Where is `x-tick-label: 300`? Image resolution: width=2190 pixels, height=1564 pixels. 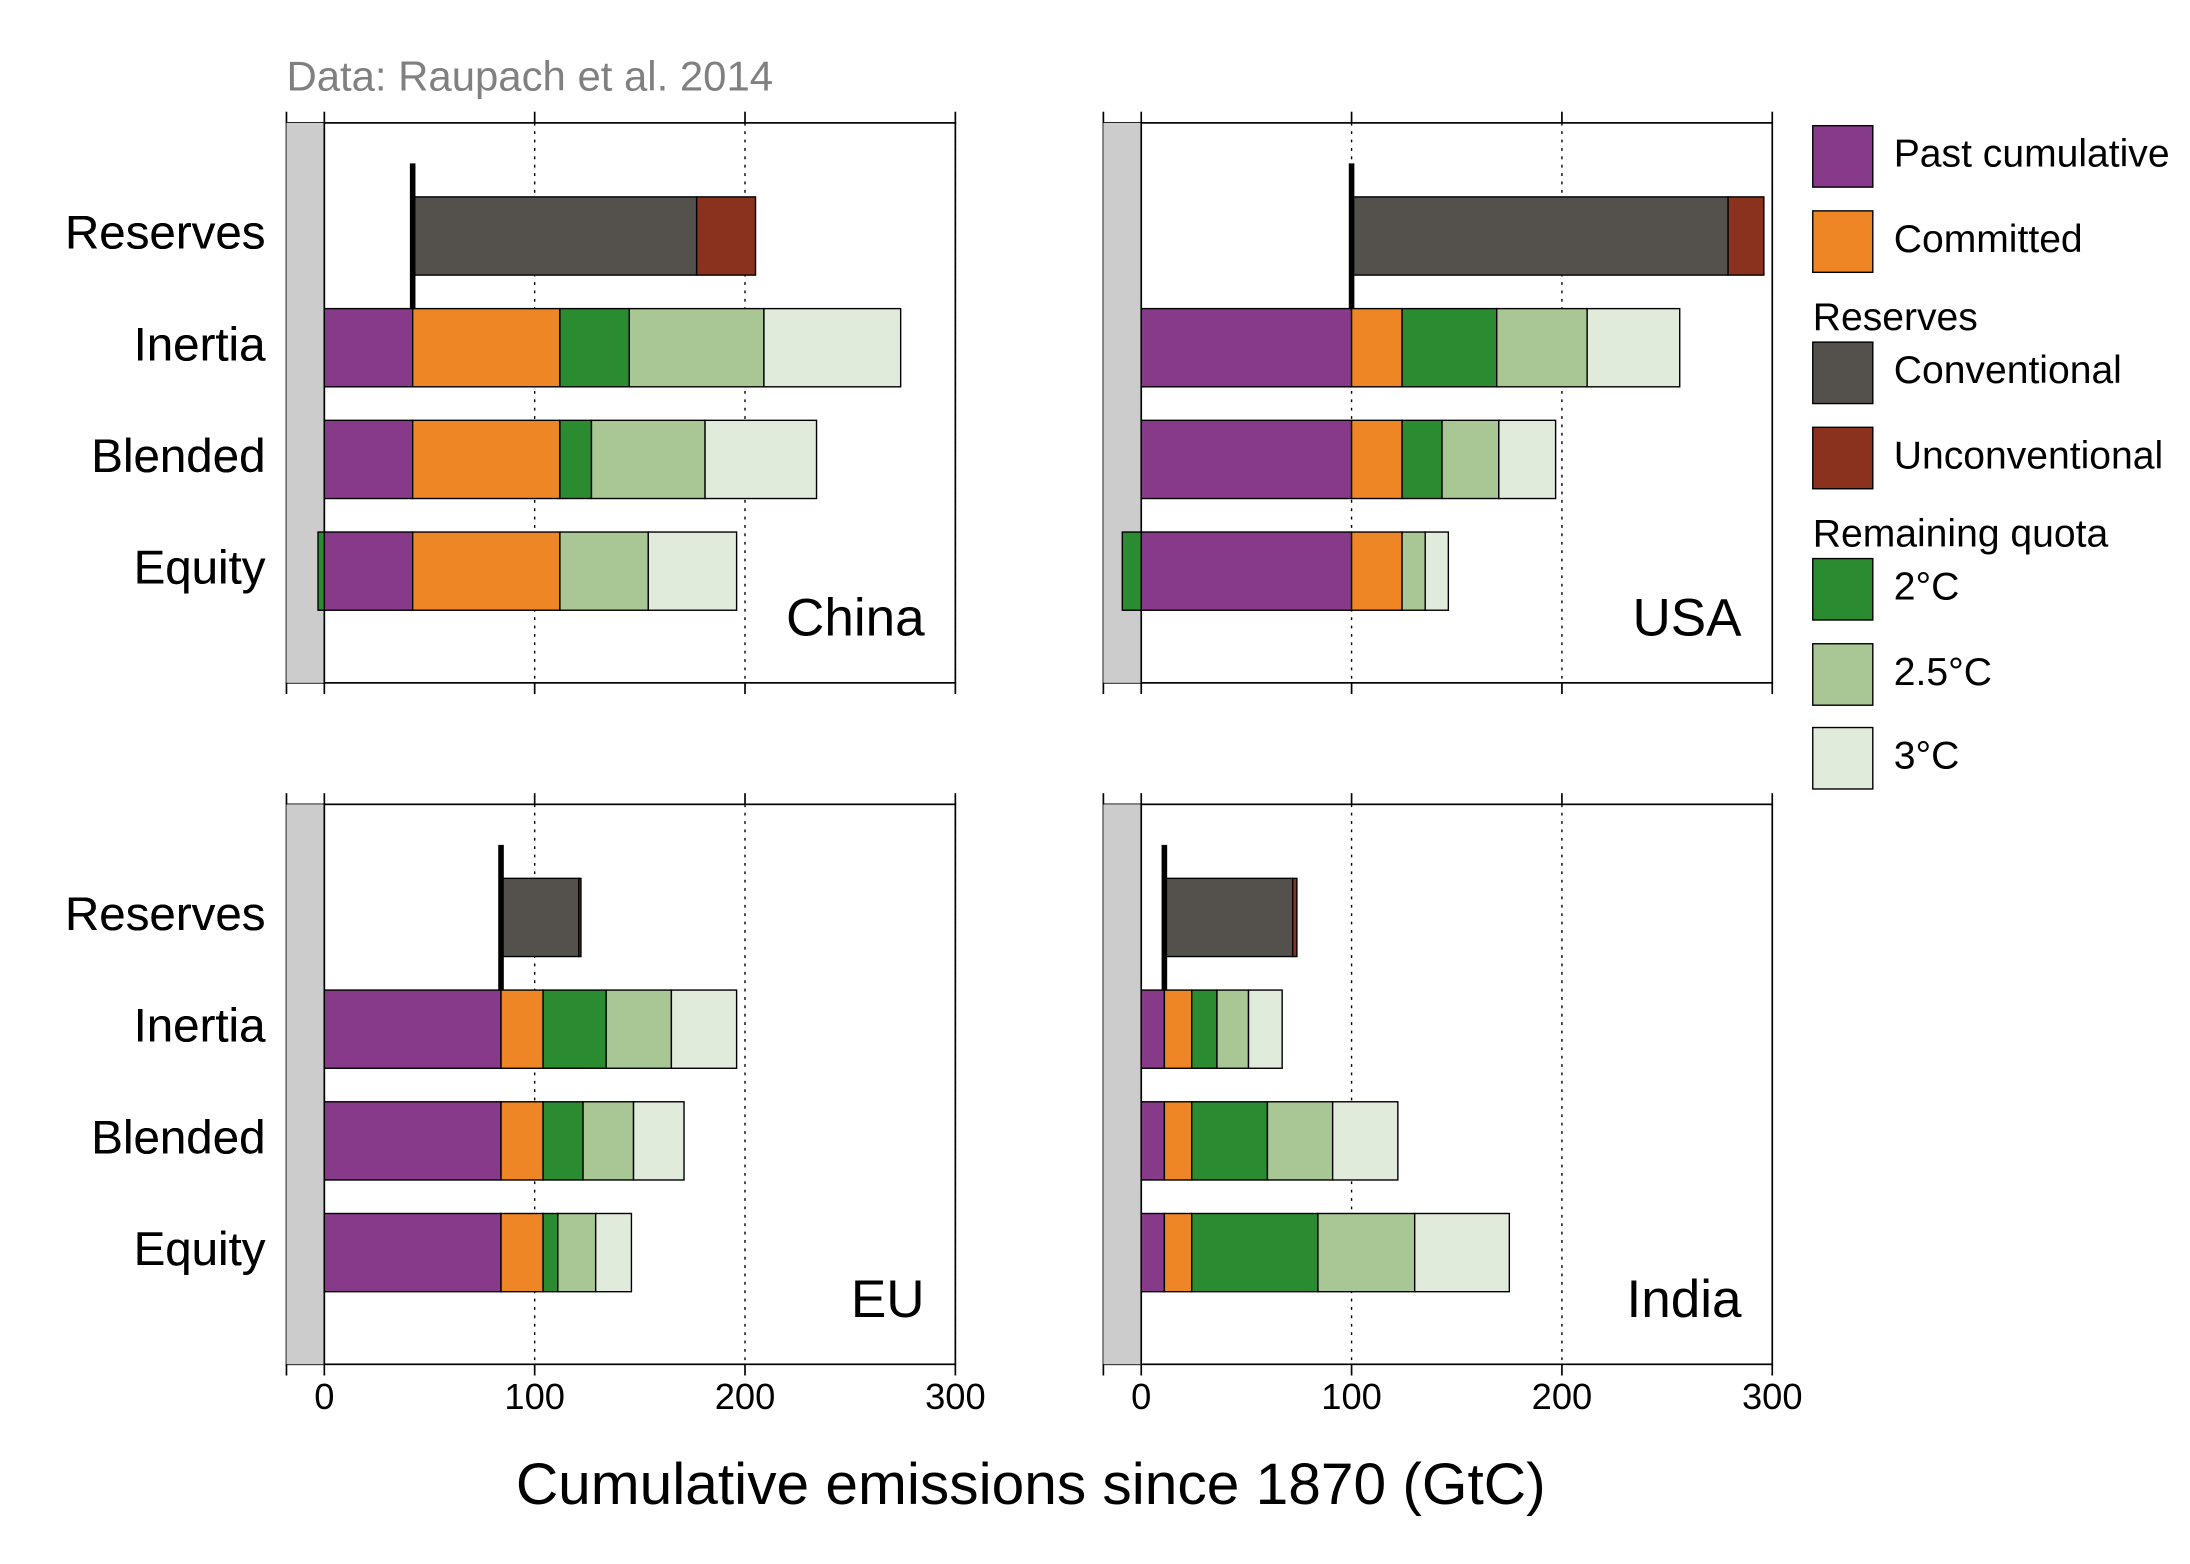 x-tick-label: 300 is located at coordinates (955, 1396).